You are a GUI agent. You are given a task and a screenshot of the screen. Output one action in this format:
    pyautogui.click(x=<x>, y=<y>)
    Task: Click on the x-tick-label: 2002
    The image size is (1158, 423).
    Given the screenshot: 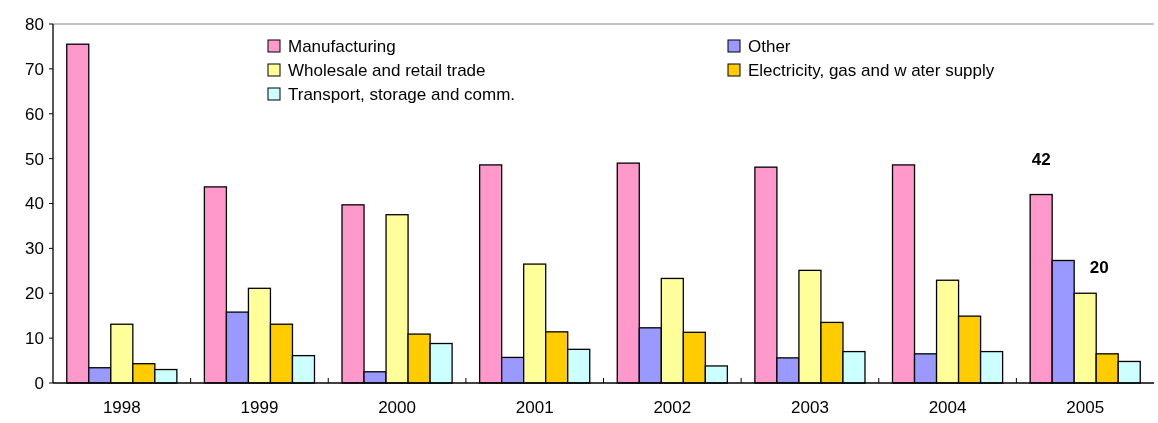 What is the action you would take?
    pyautogui.click(x=672, y=407)
    